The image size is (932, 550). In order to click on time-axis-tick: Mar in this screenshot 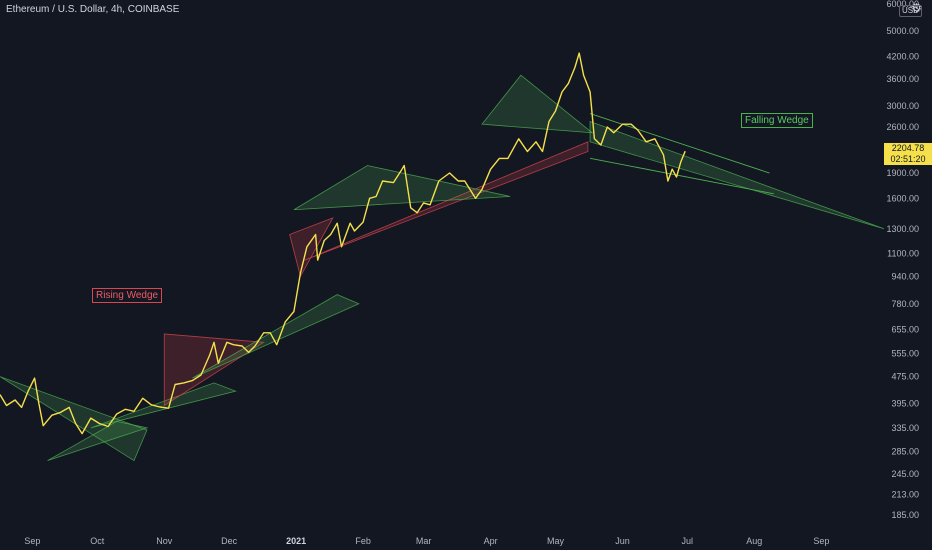, I will do `click(424, 541)`.